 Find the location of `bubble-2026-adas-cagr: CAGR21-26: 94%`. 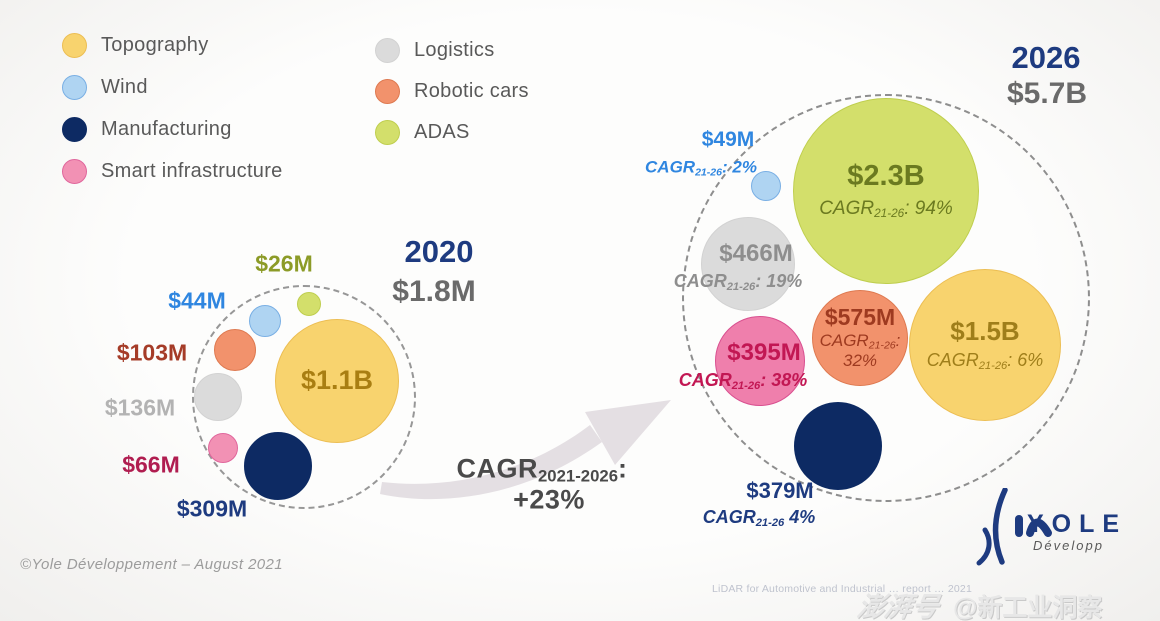

bubble-2026-adas-cagr: CAGR21-26: 94% is located at coordinates (886, 209).